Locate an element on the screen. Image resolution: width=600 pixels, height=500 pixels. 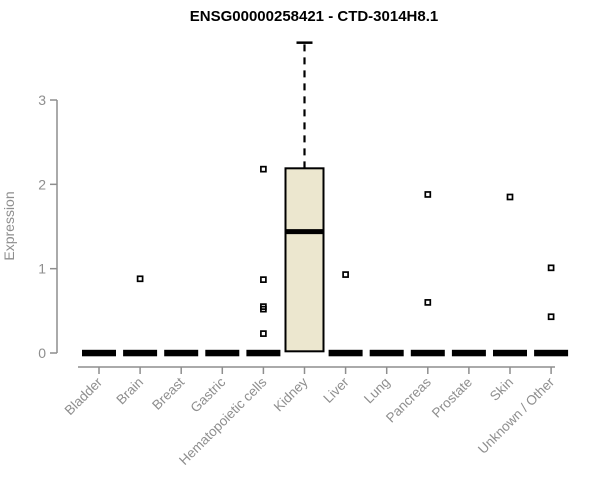
chart-title: ENSG00000258421 - CTD-3014H8.1 is located at coordinates (314, 16).